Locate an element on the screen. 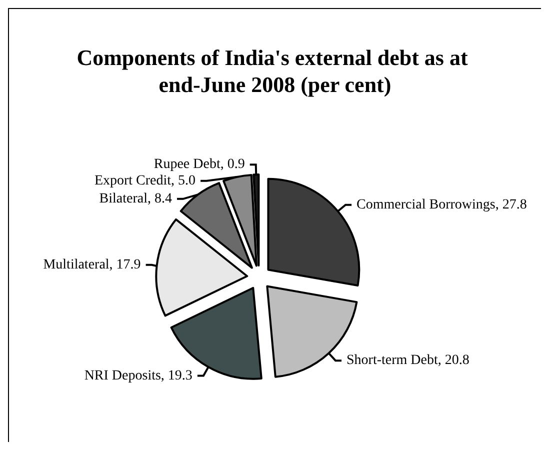  slice-label: Export Credit, 5.0 is located at coordinates (145, 180).